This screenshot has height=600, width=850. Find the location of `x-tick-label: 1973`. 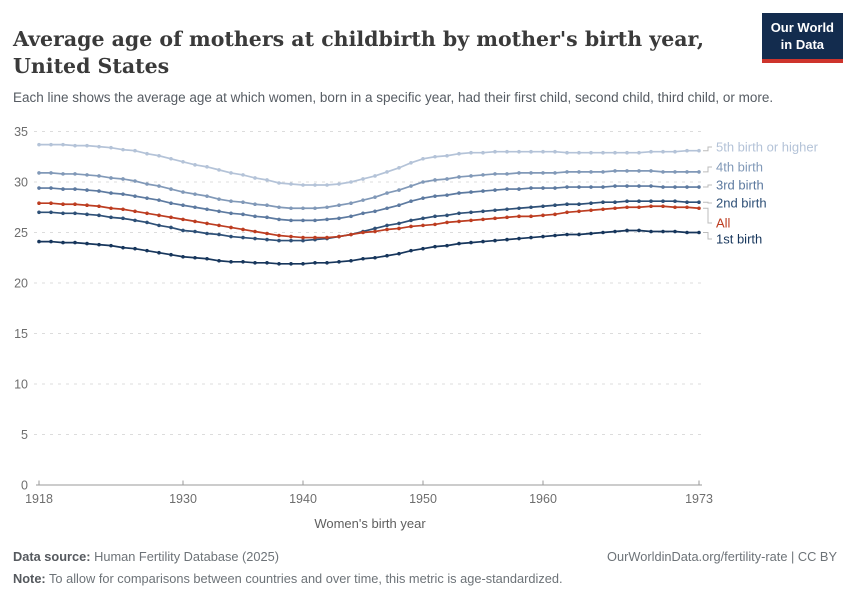

x-tick-label: 1973 is located at coordinates (699, 499).